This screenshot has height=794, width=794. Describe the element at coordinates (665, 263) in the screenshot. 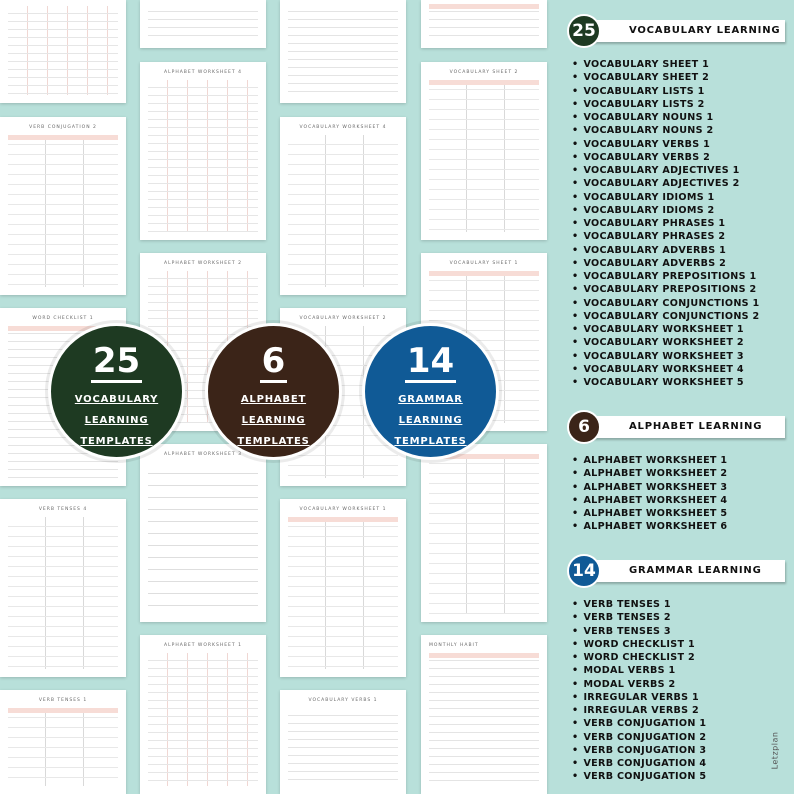

I see `template-list-item: VOCABULARY ADVERBS 2` at that location.